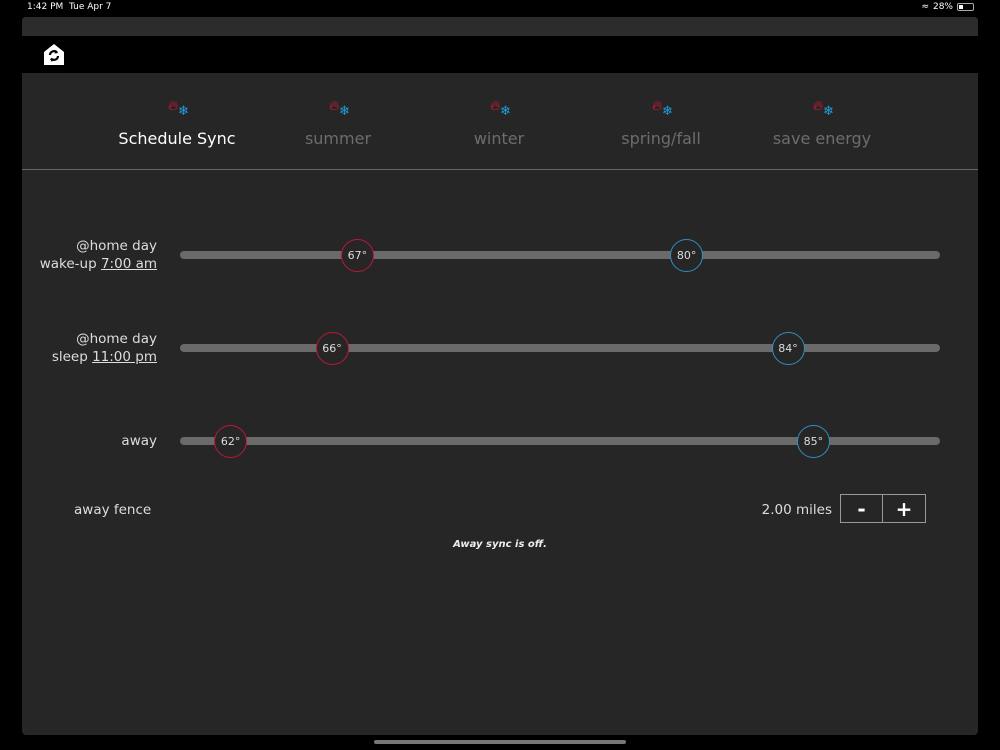  I want to click on tab-label: save energy, so click(822, 138).